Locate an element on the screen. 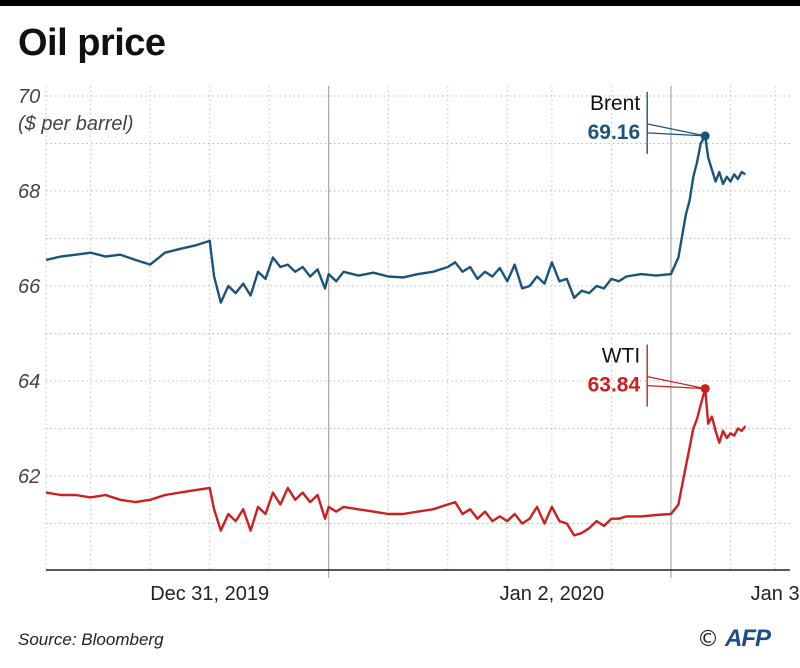 This screenshot has width=800, height=668. series-name-label-brent: Brent is located at coordinates (615, 103).